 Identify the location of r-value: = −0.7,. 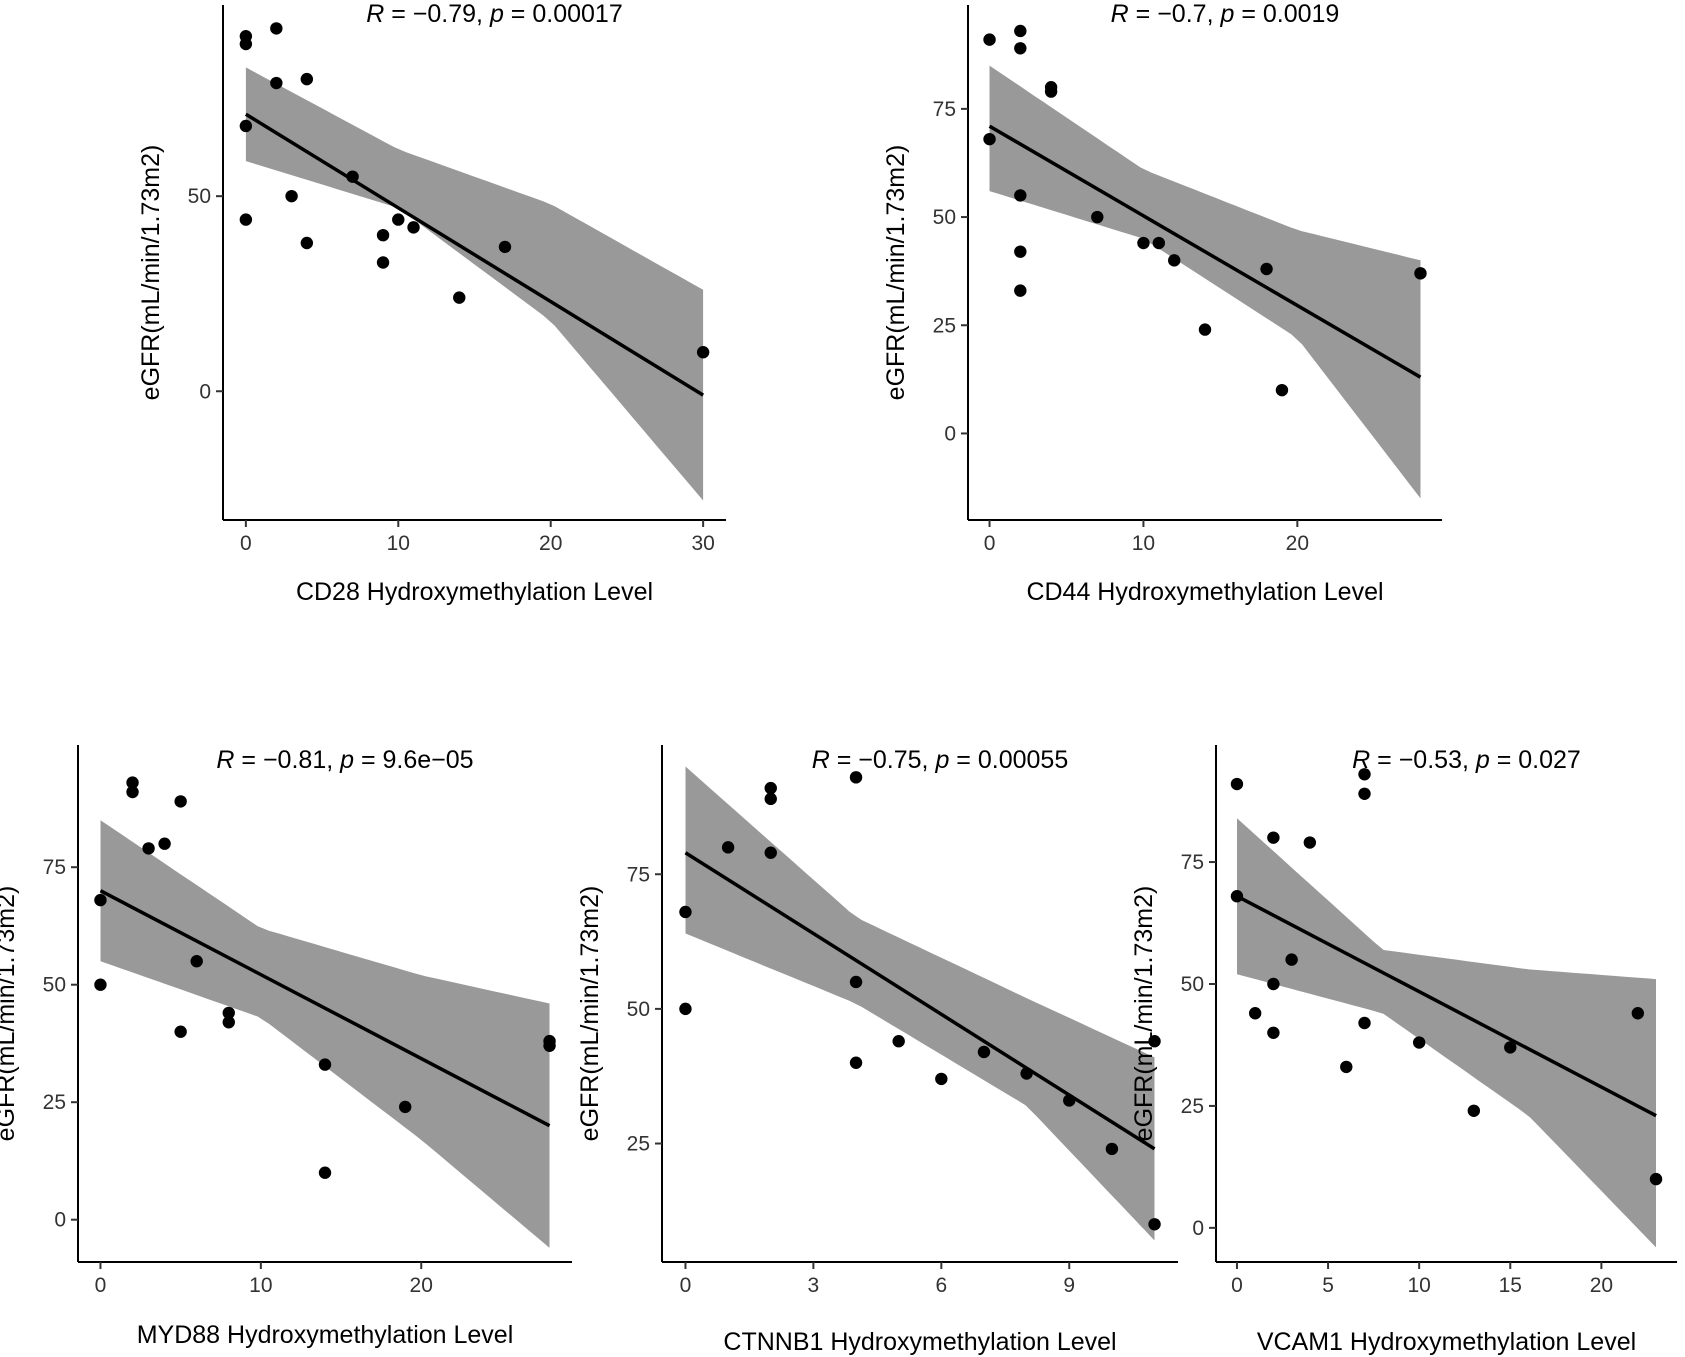
(1175, 14).